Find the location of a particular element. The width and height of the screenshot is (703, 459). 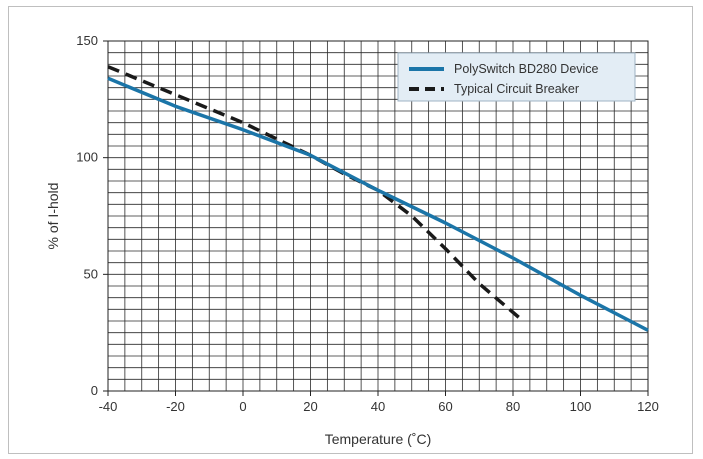

x-tick-label: 120 is located at coordinates (648, 406).